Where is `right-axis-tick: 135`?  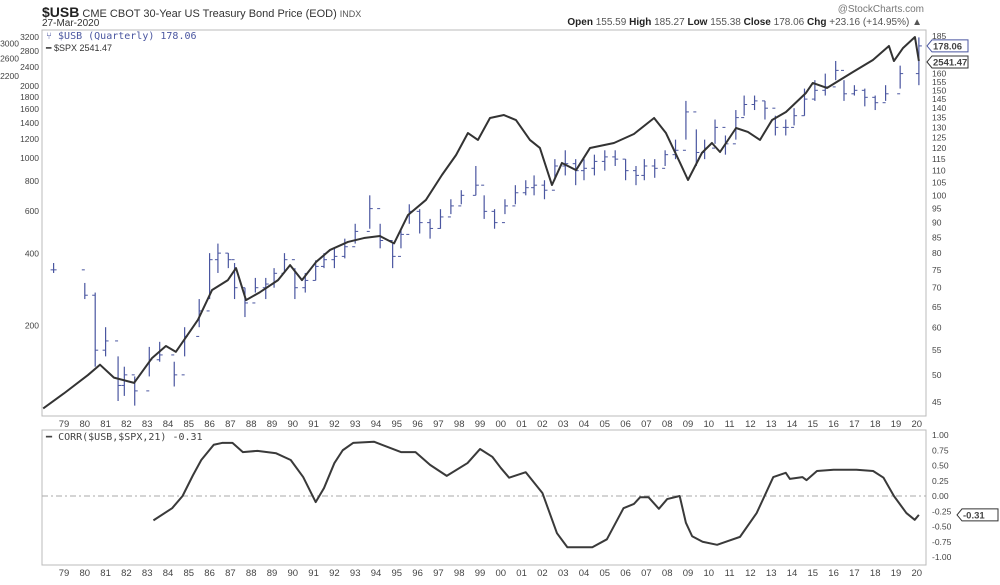
right-axis-tick: 135 is located at coordinates (939, 118).